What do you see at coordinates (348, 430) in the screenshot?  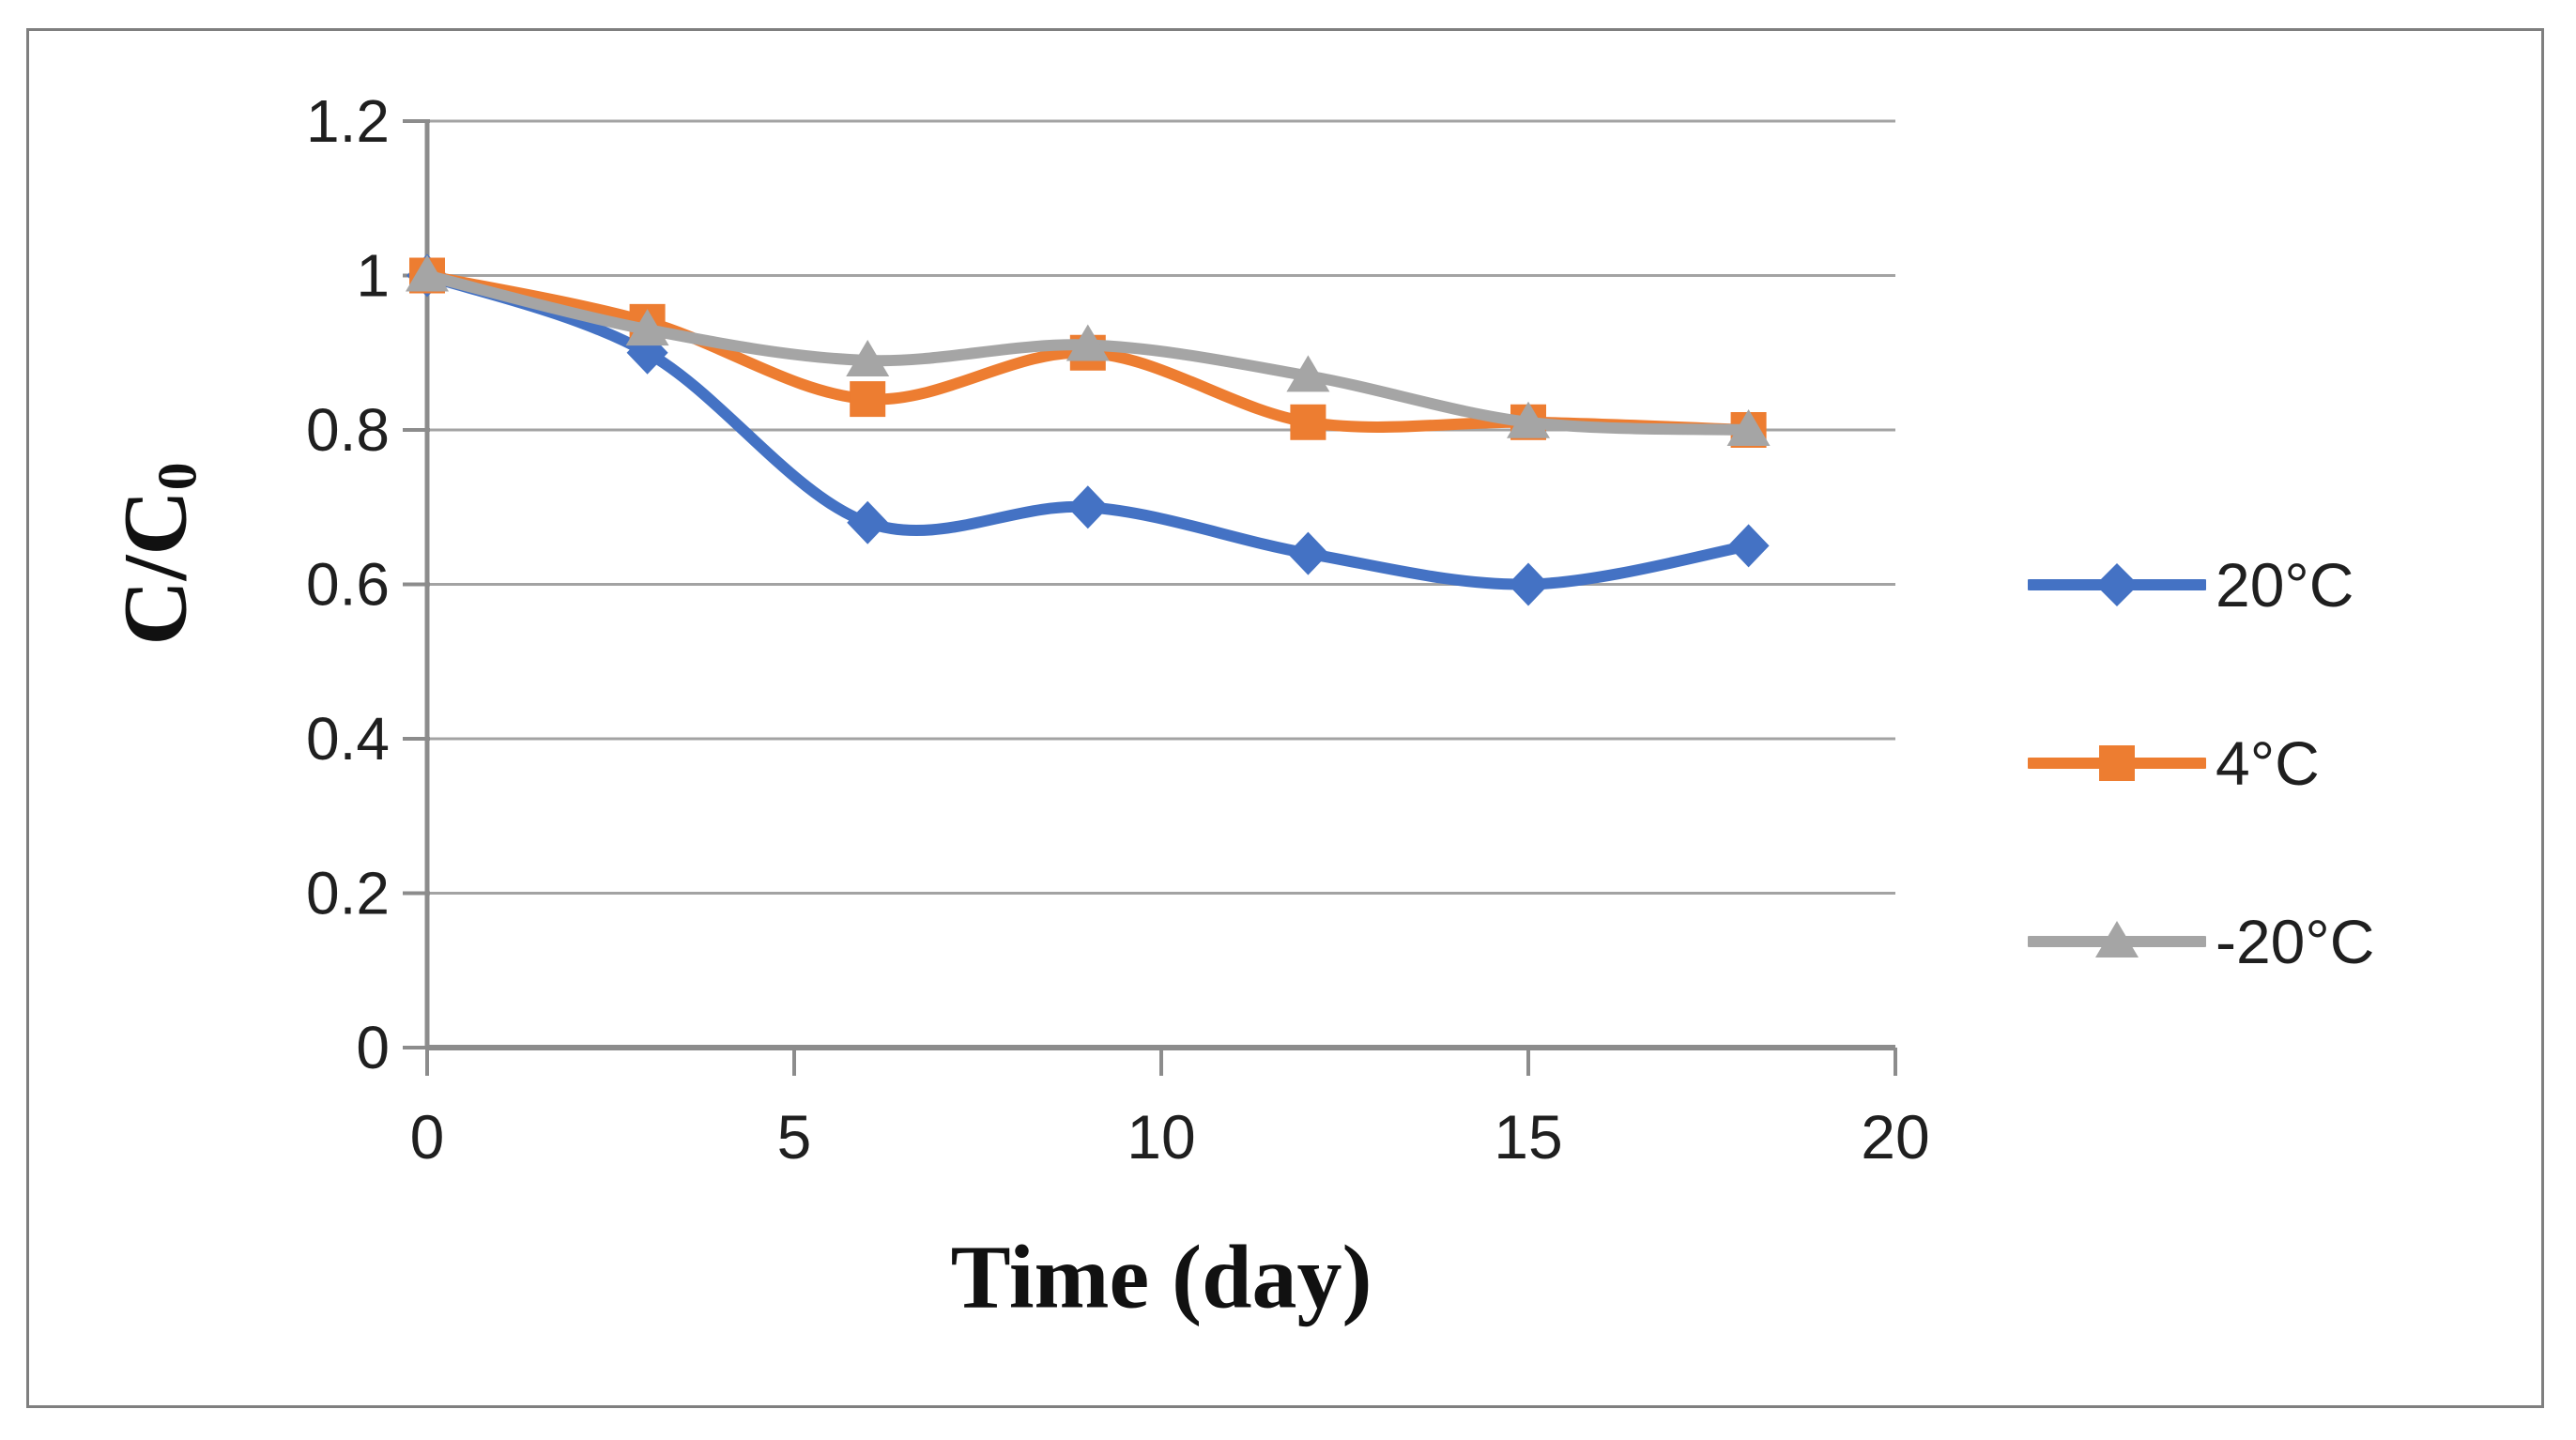 I see `y-tick-label: 0.8` at bounding box center [348, 430].